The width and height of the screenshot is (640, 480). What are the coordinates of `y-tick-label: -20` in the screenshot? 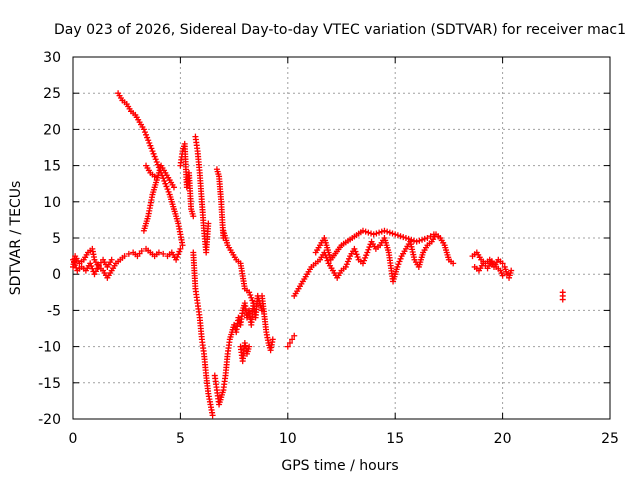 It's located at (49, 420).